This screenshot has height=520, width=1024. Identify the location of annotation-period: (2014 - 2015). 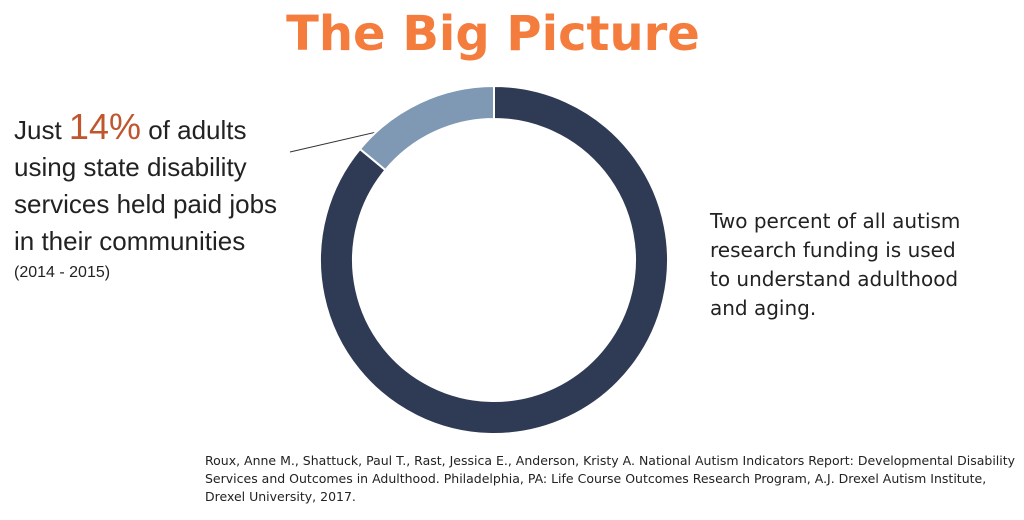
(62, 272).